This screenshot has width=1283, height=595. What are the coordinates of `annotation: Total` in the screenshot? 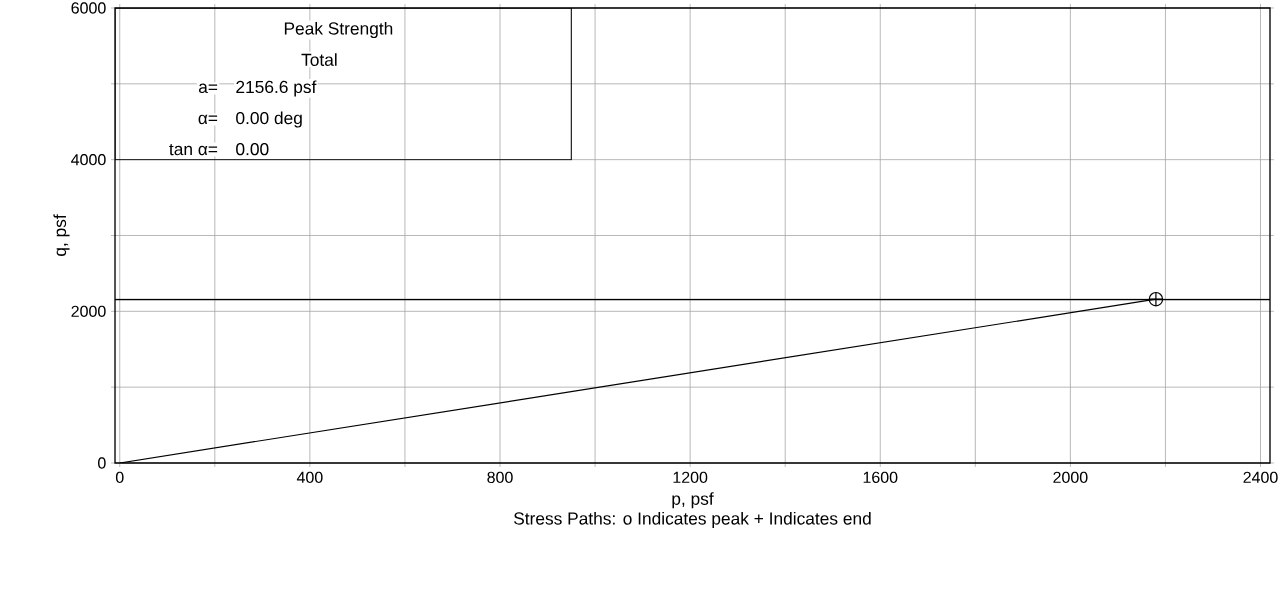 It's located at (319, 59).